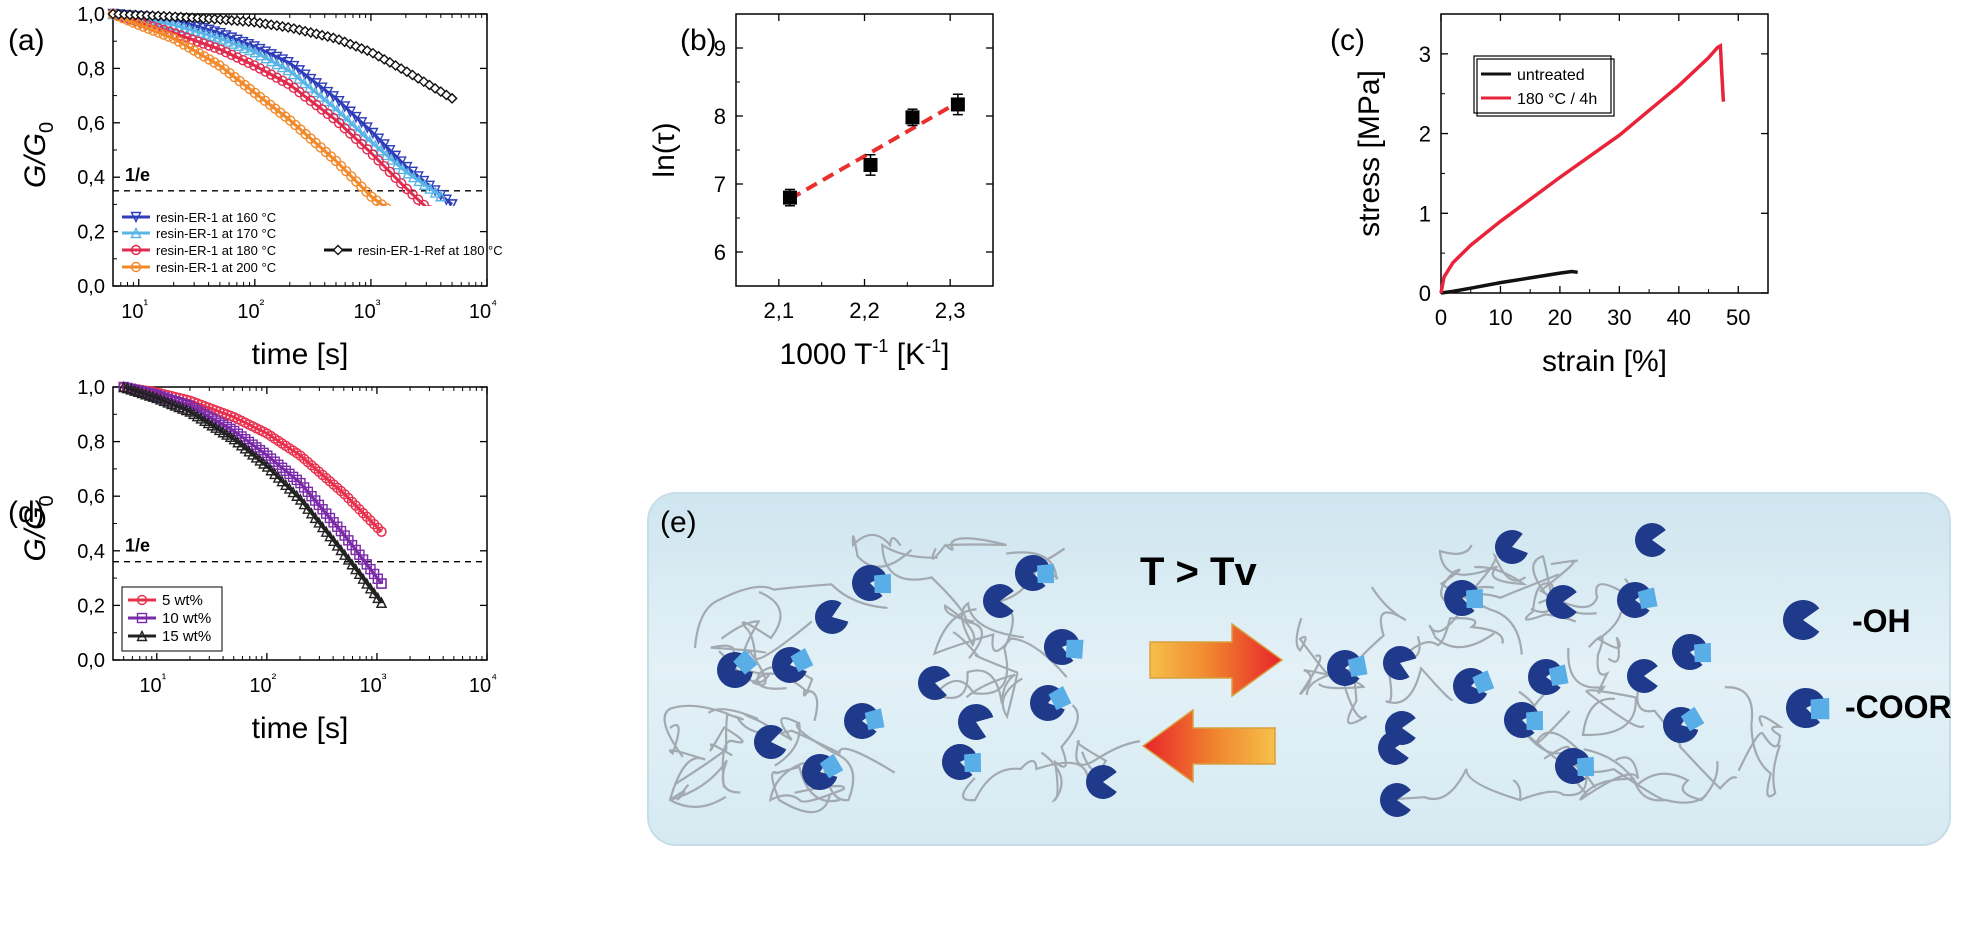 The width and height of the screenshot is (1962, 933). What do you see at coordinates (678, 522) in the screenshot?
I see `panel-label-e: (e)` at bounding box center [678, 522].